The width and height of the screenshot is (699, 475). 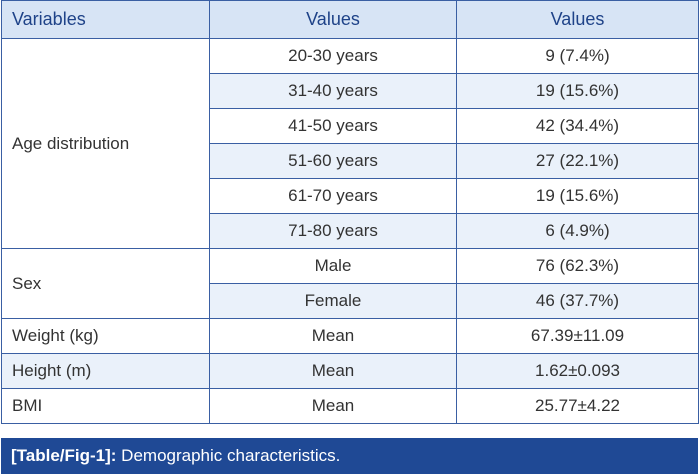 I want to click on age-value-cell: 42 (34.4%), so click(x=577, y=126).